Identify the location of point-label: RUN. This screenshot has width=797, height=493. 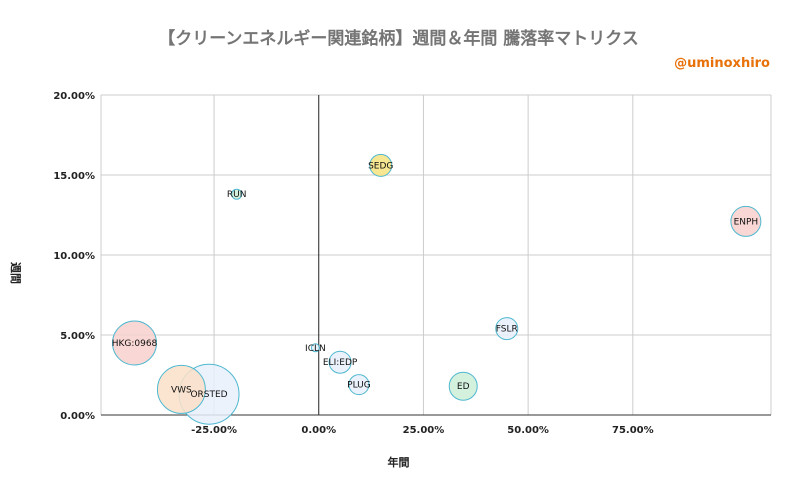
(237, 195).